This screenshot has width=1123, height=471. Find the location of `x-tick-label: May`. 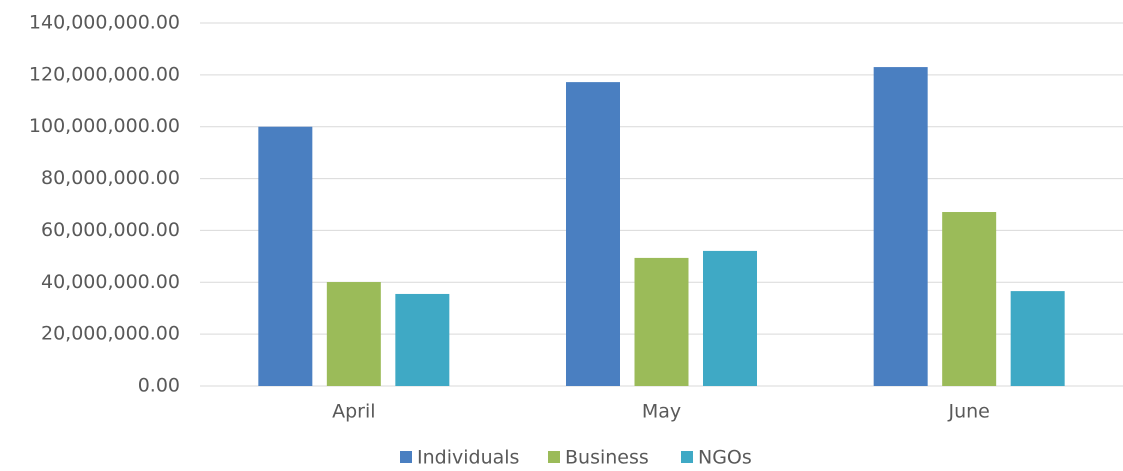

x-tick-label: May is located at coordinates (661, 412).